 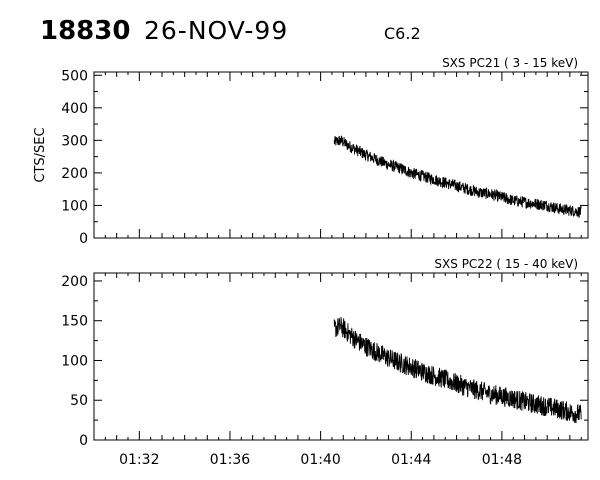 I want to click on x-tick-label: 01:36, so click(x=230, y=460).